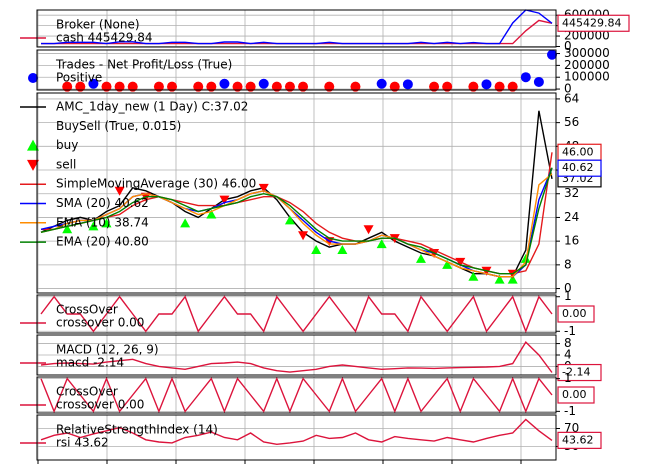 The image size is (658, 471). Describe the element at coordinates (104, 38) in the screenshot. I see `legend-label: cash 445429.84` at that location.